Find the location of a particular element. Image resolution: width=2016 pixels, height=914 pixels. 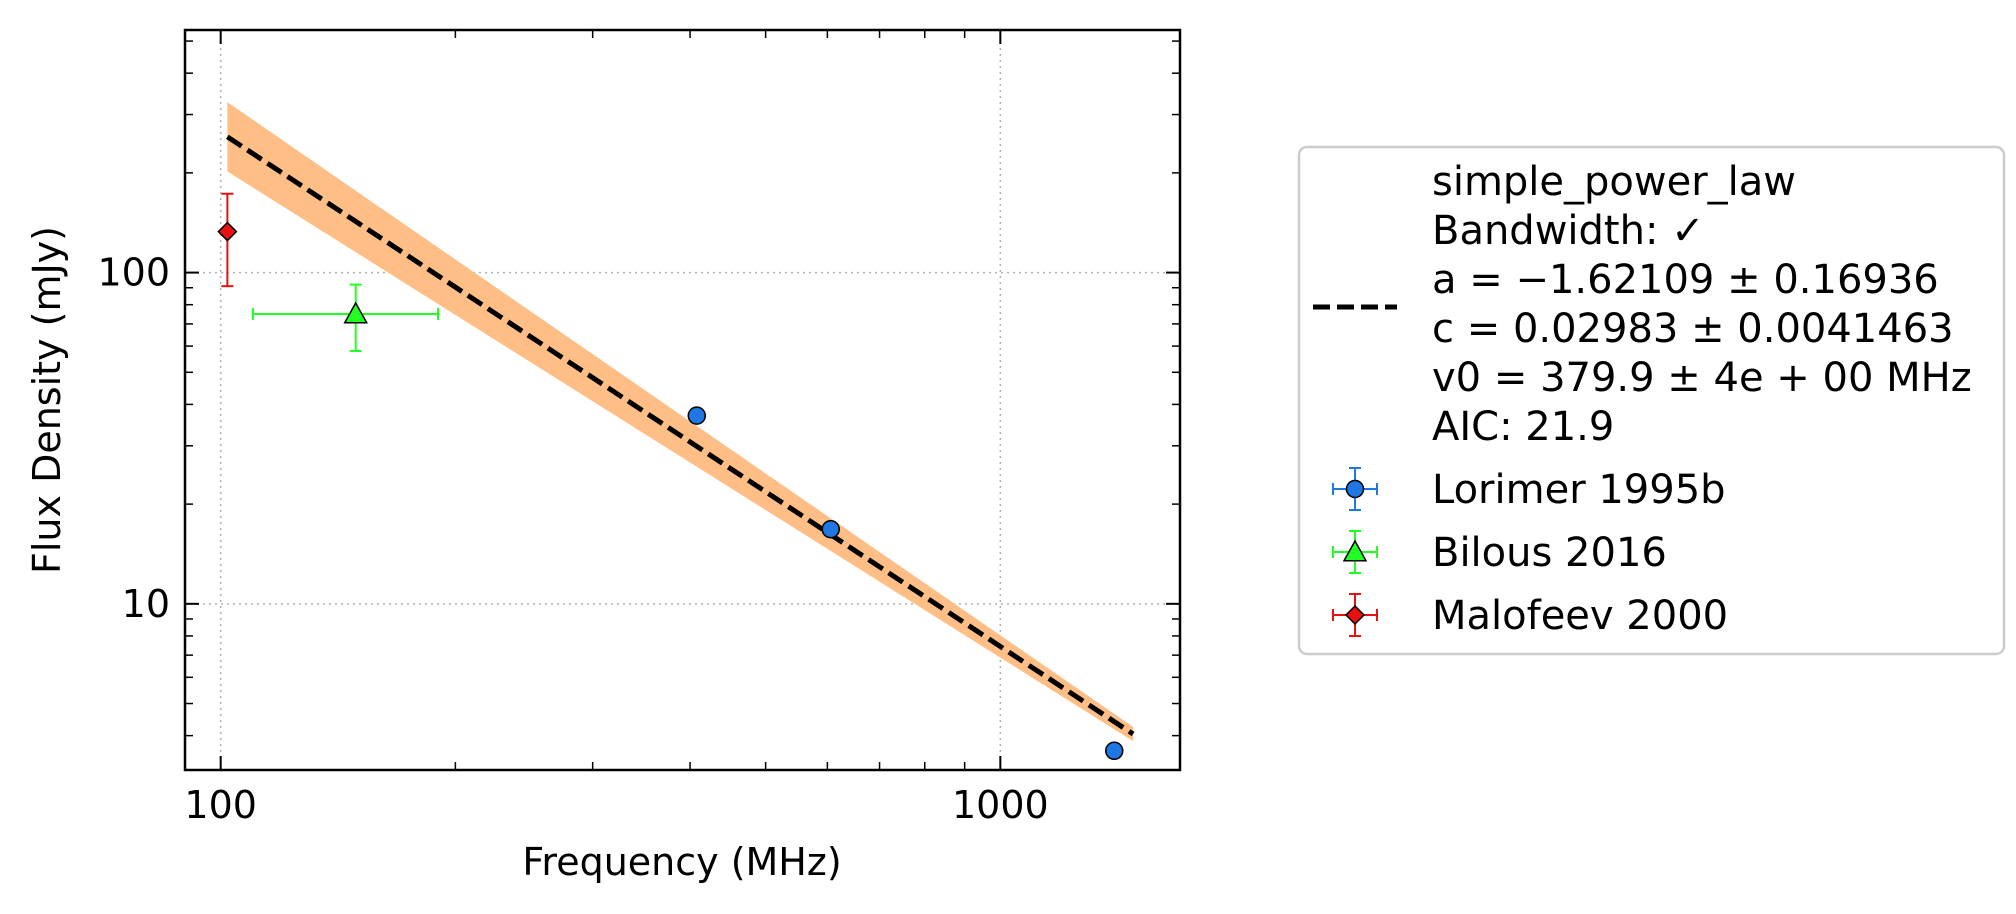

legend-markers is located at coordinates (1355, 552).